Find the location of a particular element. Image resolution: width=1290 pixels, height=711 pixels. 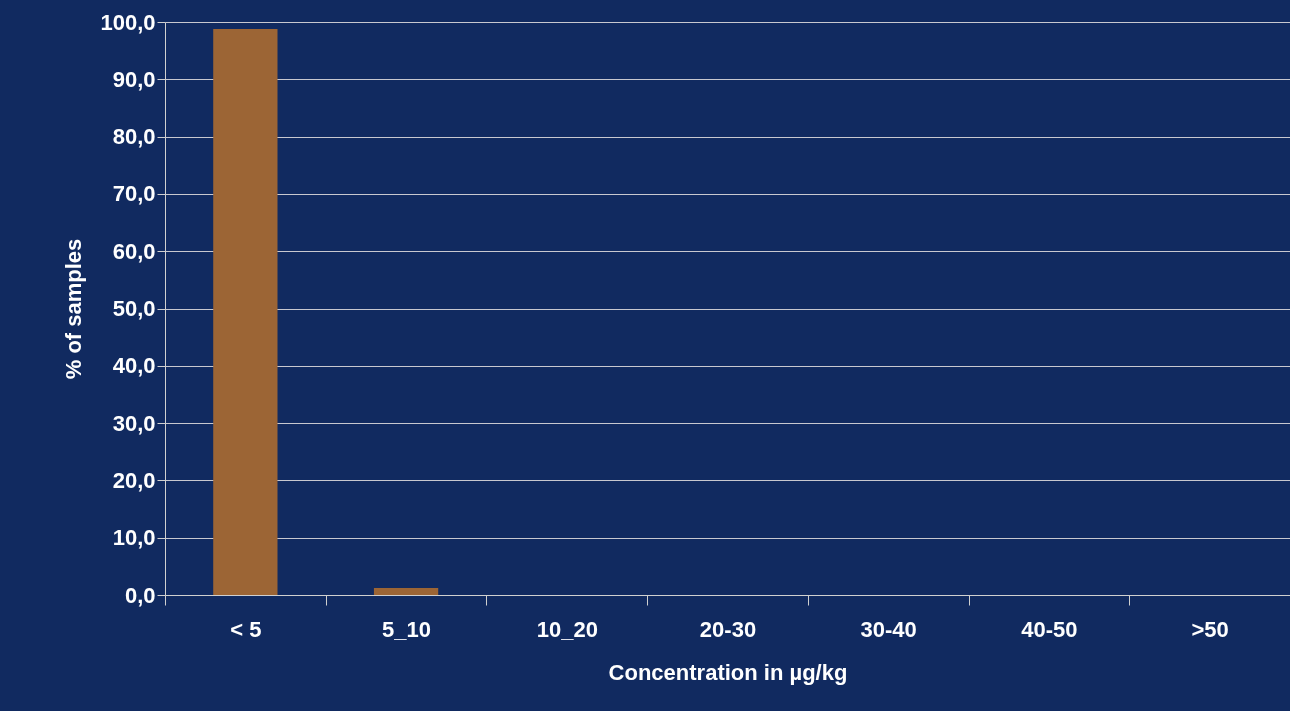

y-tick-label: 90,0 is located at coordinates (134, 79).